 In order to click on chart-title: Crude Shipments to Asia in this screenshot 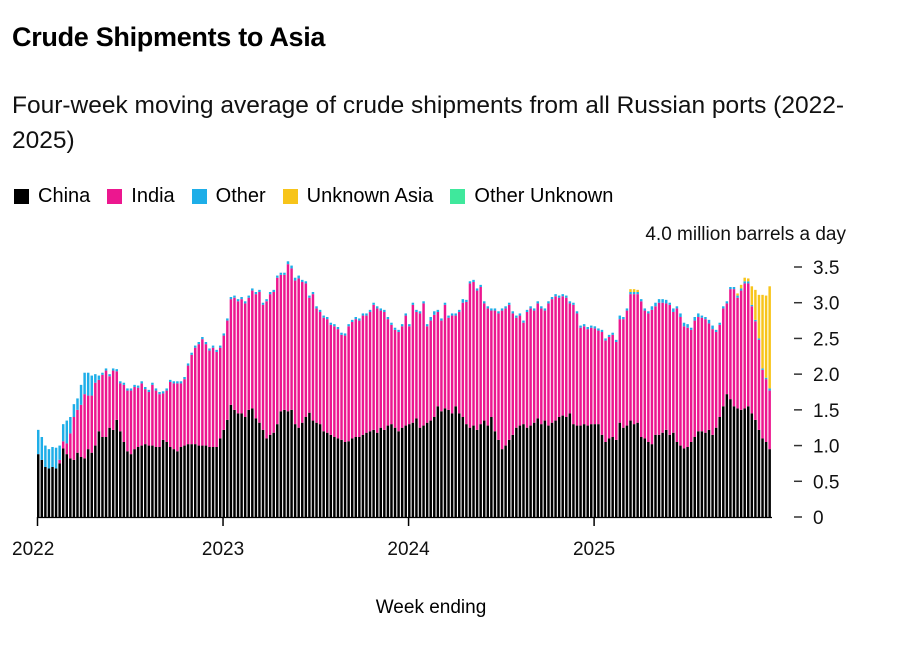, I will do `click(169, 37)`.